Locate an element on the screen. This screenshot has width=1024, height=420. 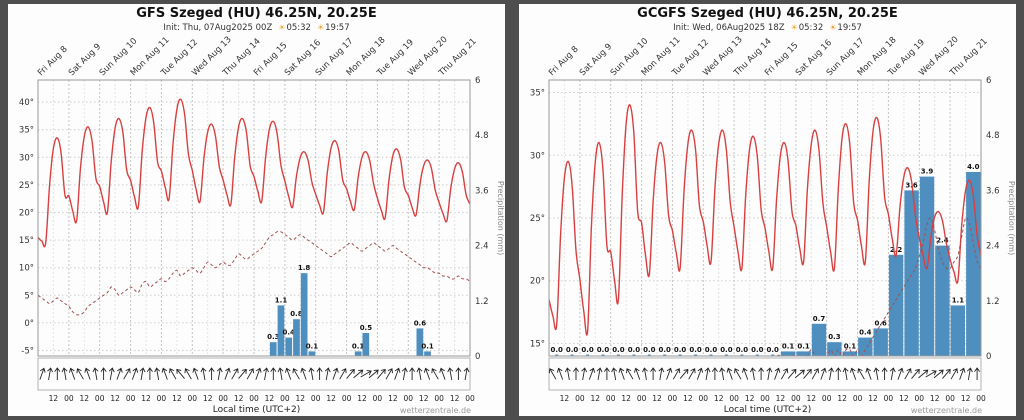
chart-init-line: Init: Thu, 07Aug2025 00Z ☀05:32 ☀19:57 is located at coordinates (256, 28).